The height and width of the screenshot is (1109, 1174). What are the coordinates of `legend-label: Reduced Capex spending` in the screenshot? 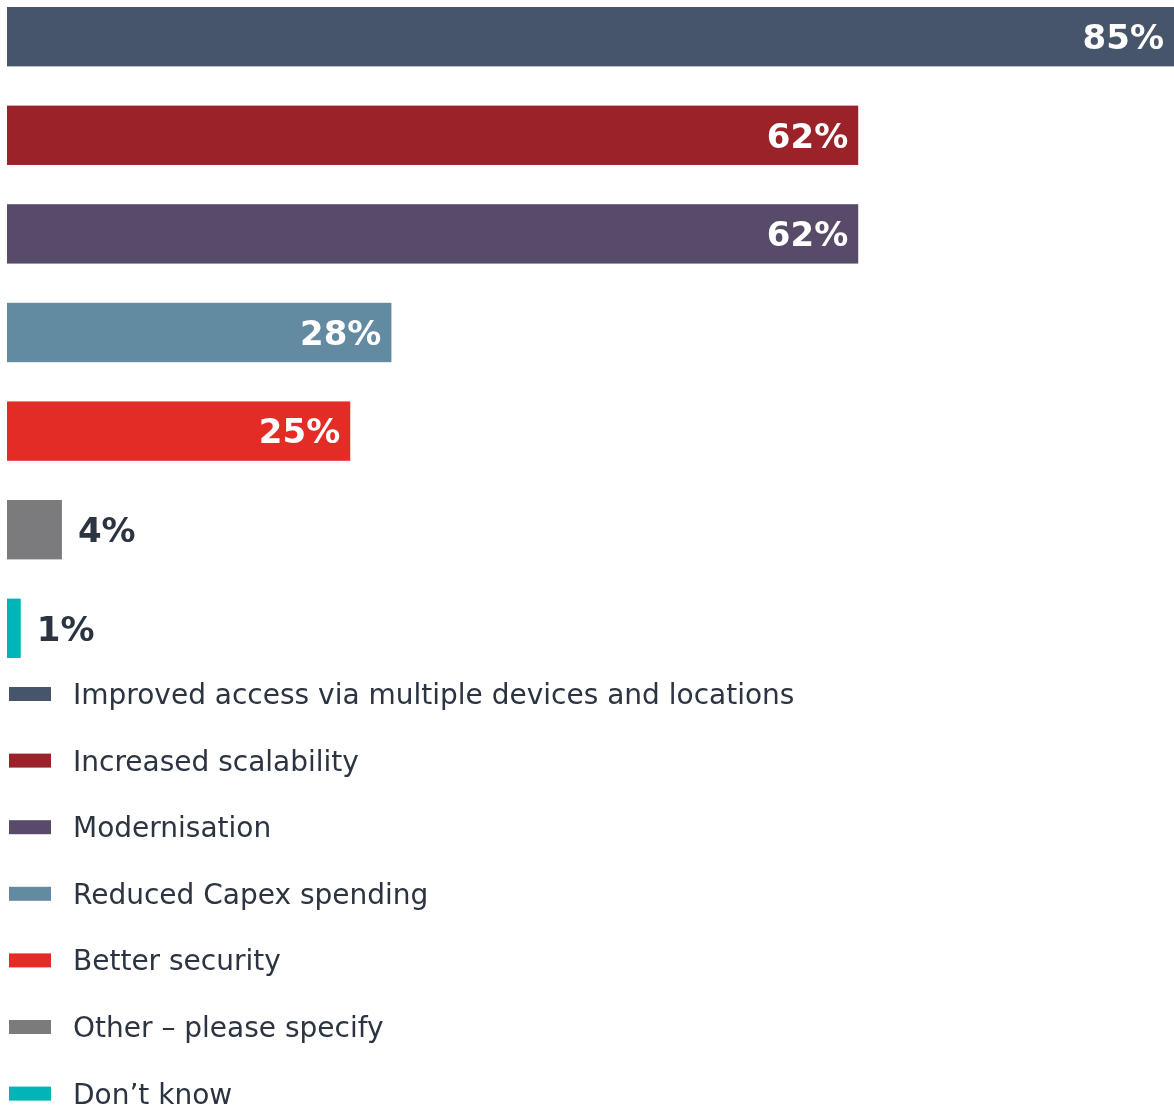 It's located at (251, 894).